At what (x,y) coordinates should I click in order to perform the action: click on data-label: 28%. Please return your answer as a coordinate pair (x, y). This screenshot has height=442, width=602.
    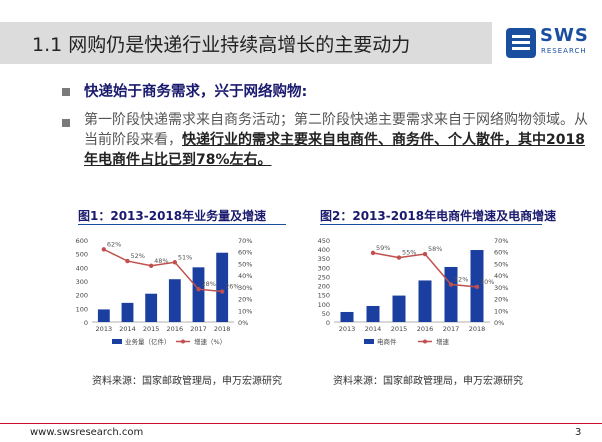
    Looking at the image, I should click on (209, 284).